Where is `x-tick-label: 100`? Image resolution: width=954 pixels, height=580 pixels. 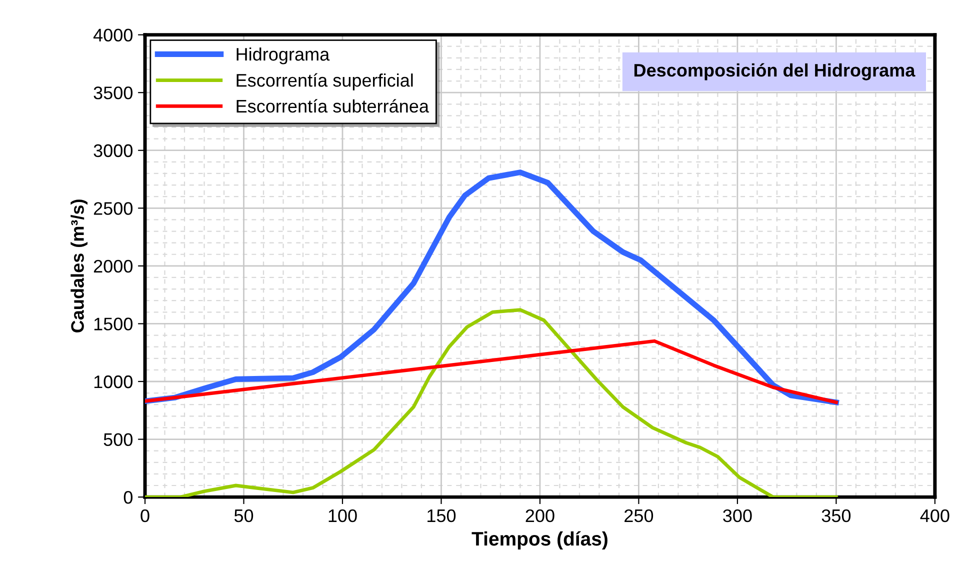
x-tick-label: 100 is located at coordinates (342, 515).